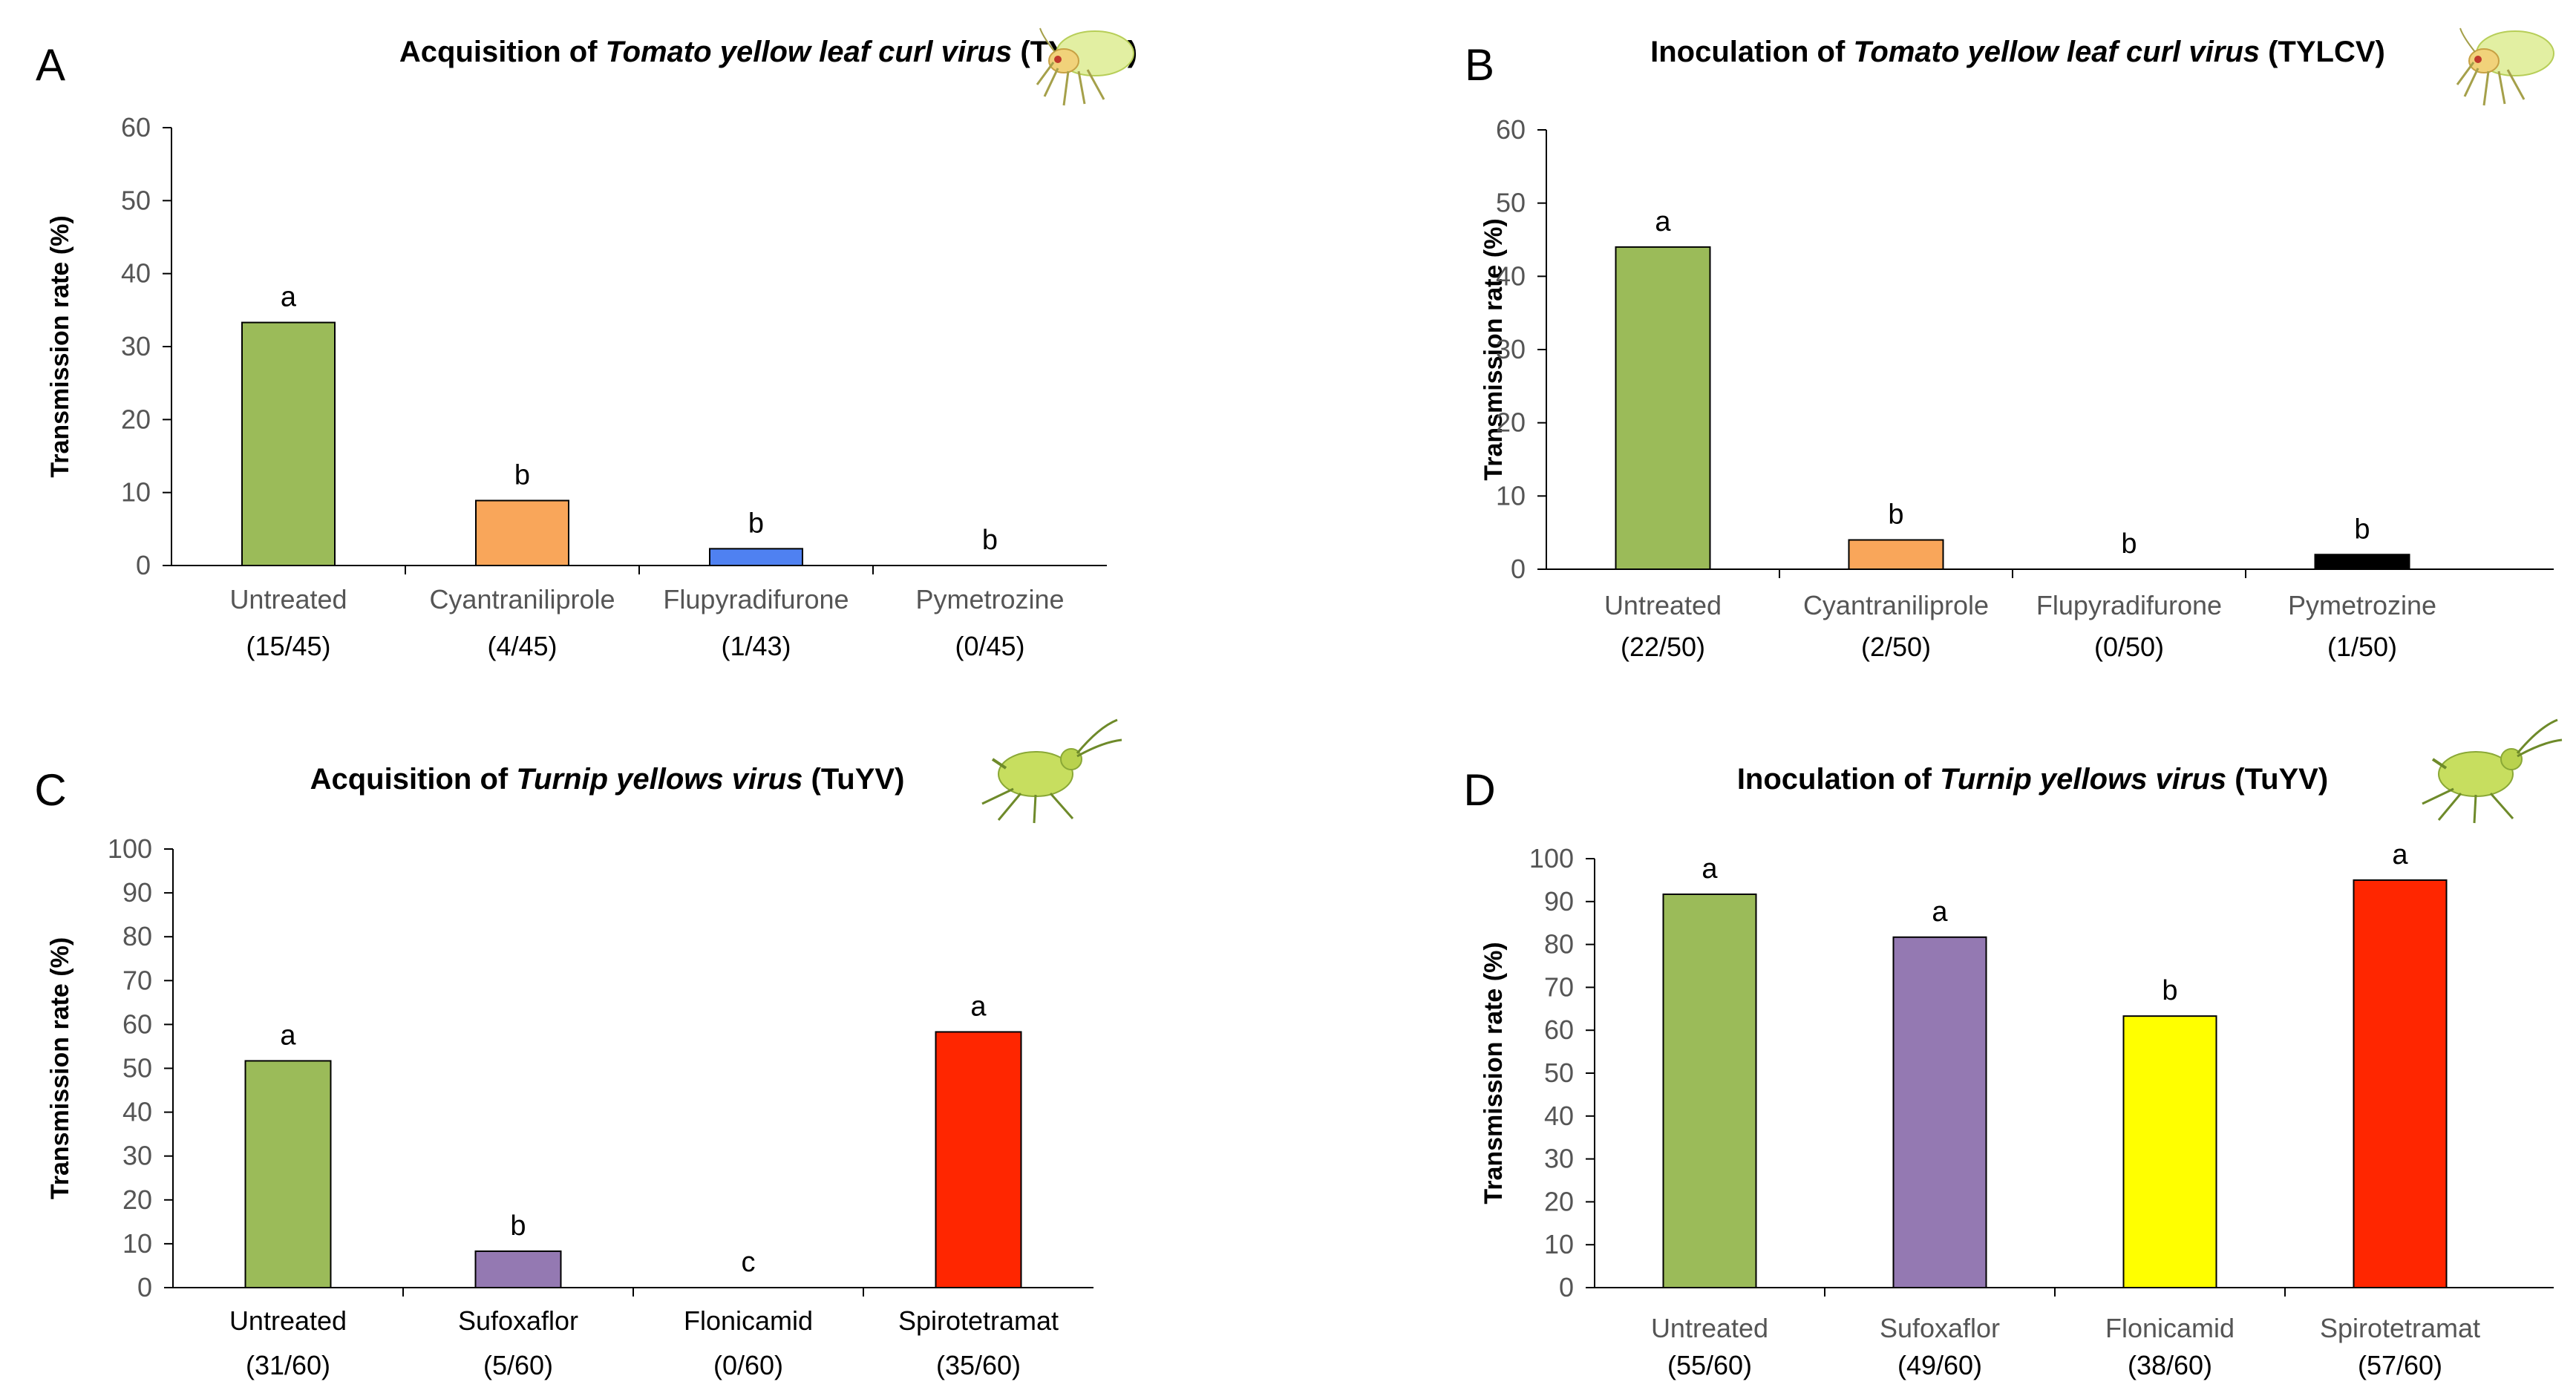 The height and width of the screenshot is (1393, 2576). I want to click on sample-count-label: (38/60), so click(2170, 1365).